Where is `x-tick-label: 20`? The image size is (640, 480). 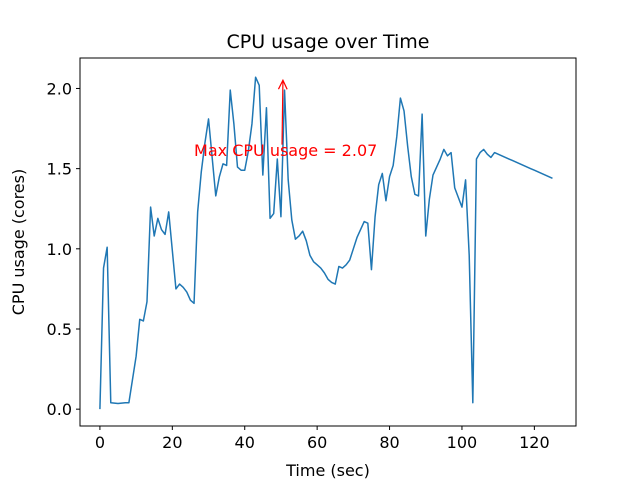 x-tick-label: 20 is located at coordinates (172, 442).